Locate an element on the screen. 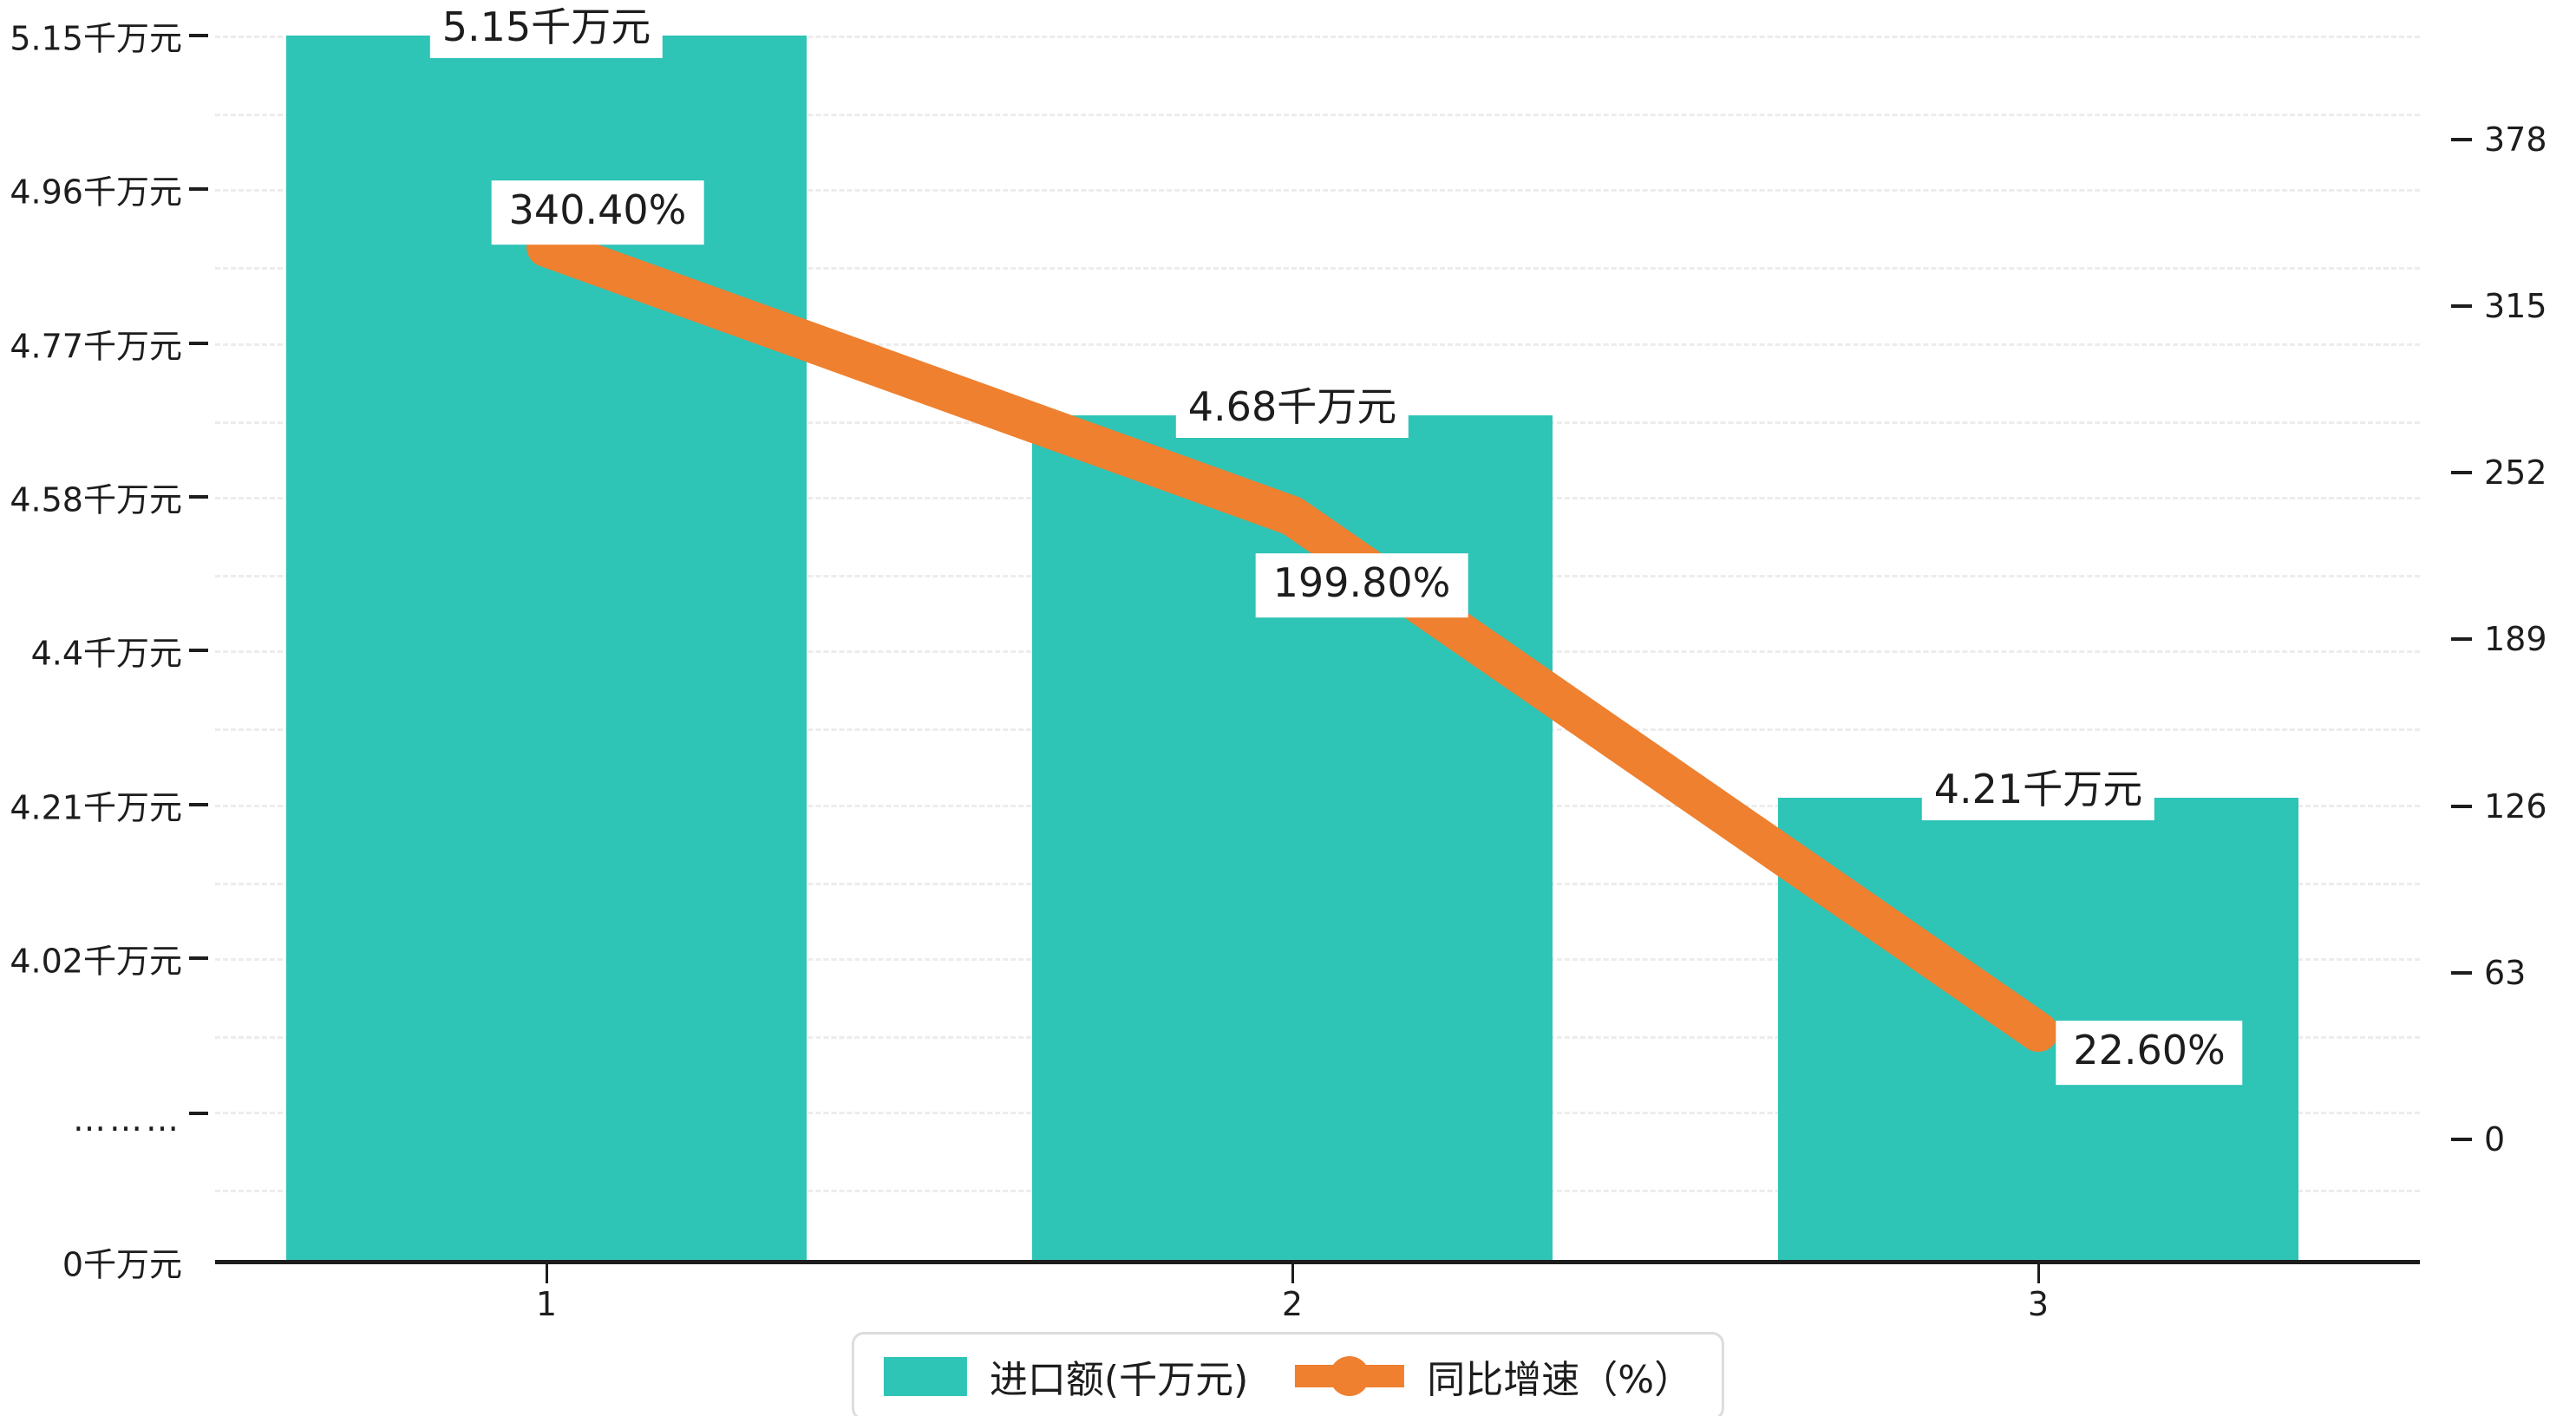  legend-bar-swatch-icon is located at coordinates (925, 1376).